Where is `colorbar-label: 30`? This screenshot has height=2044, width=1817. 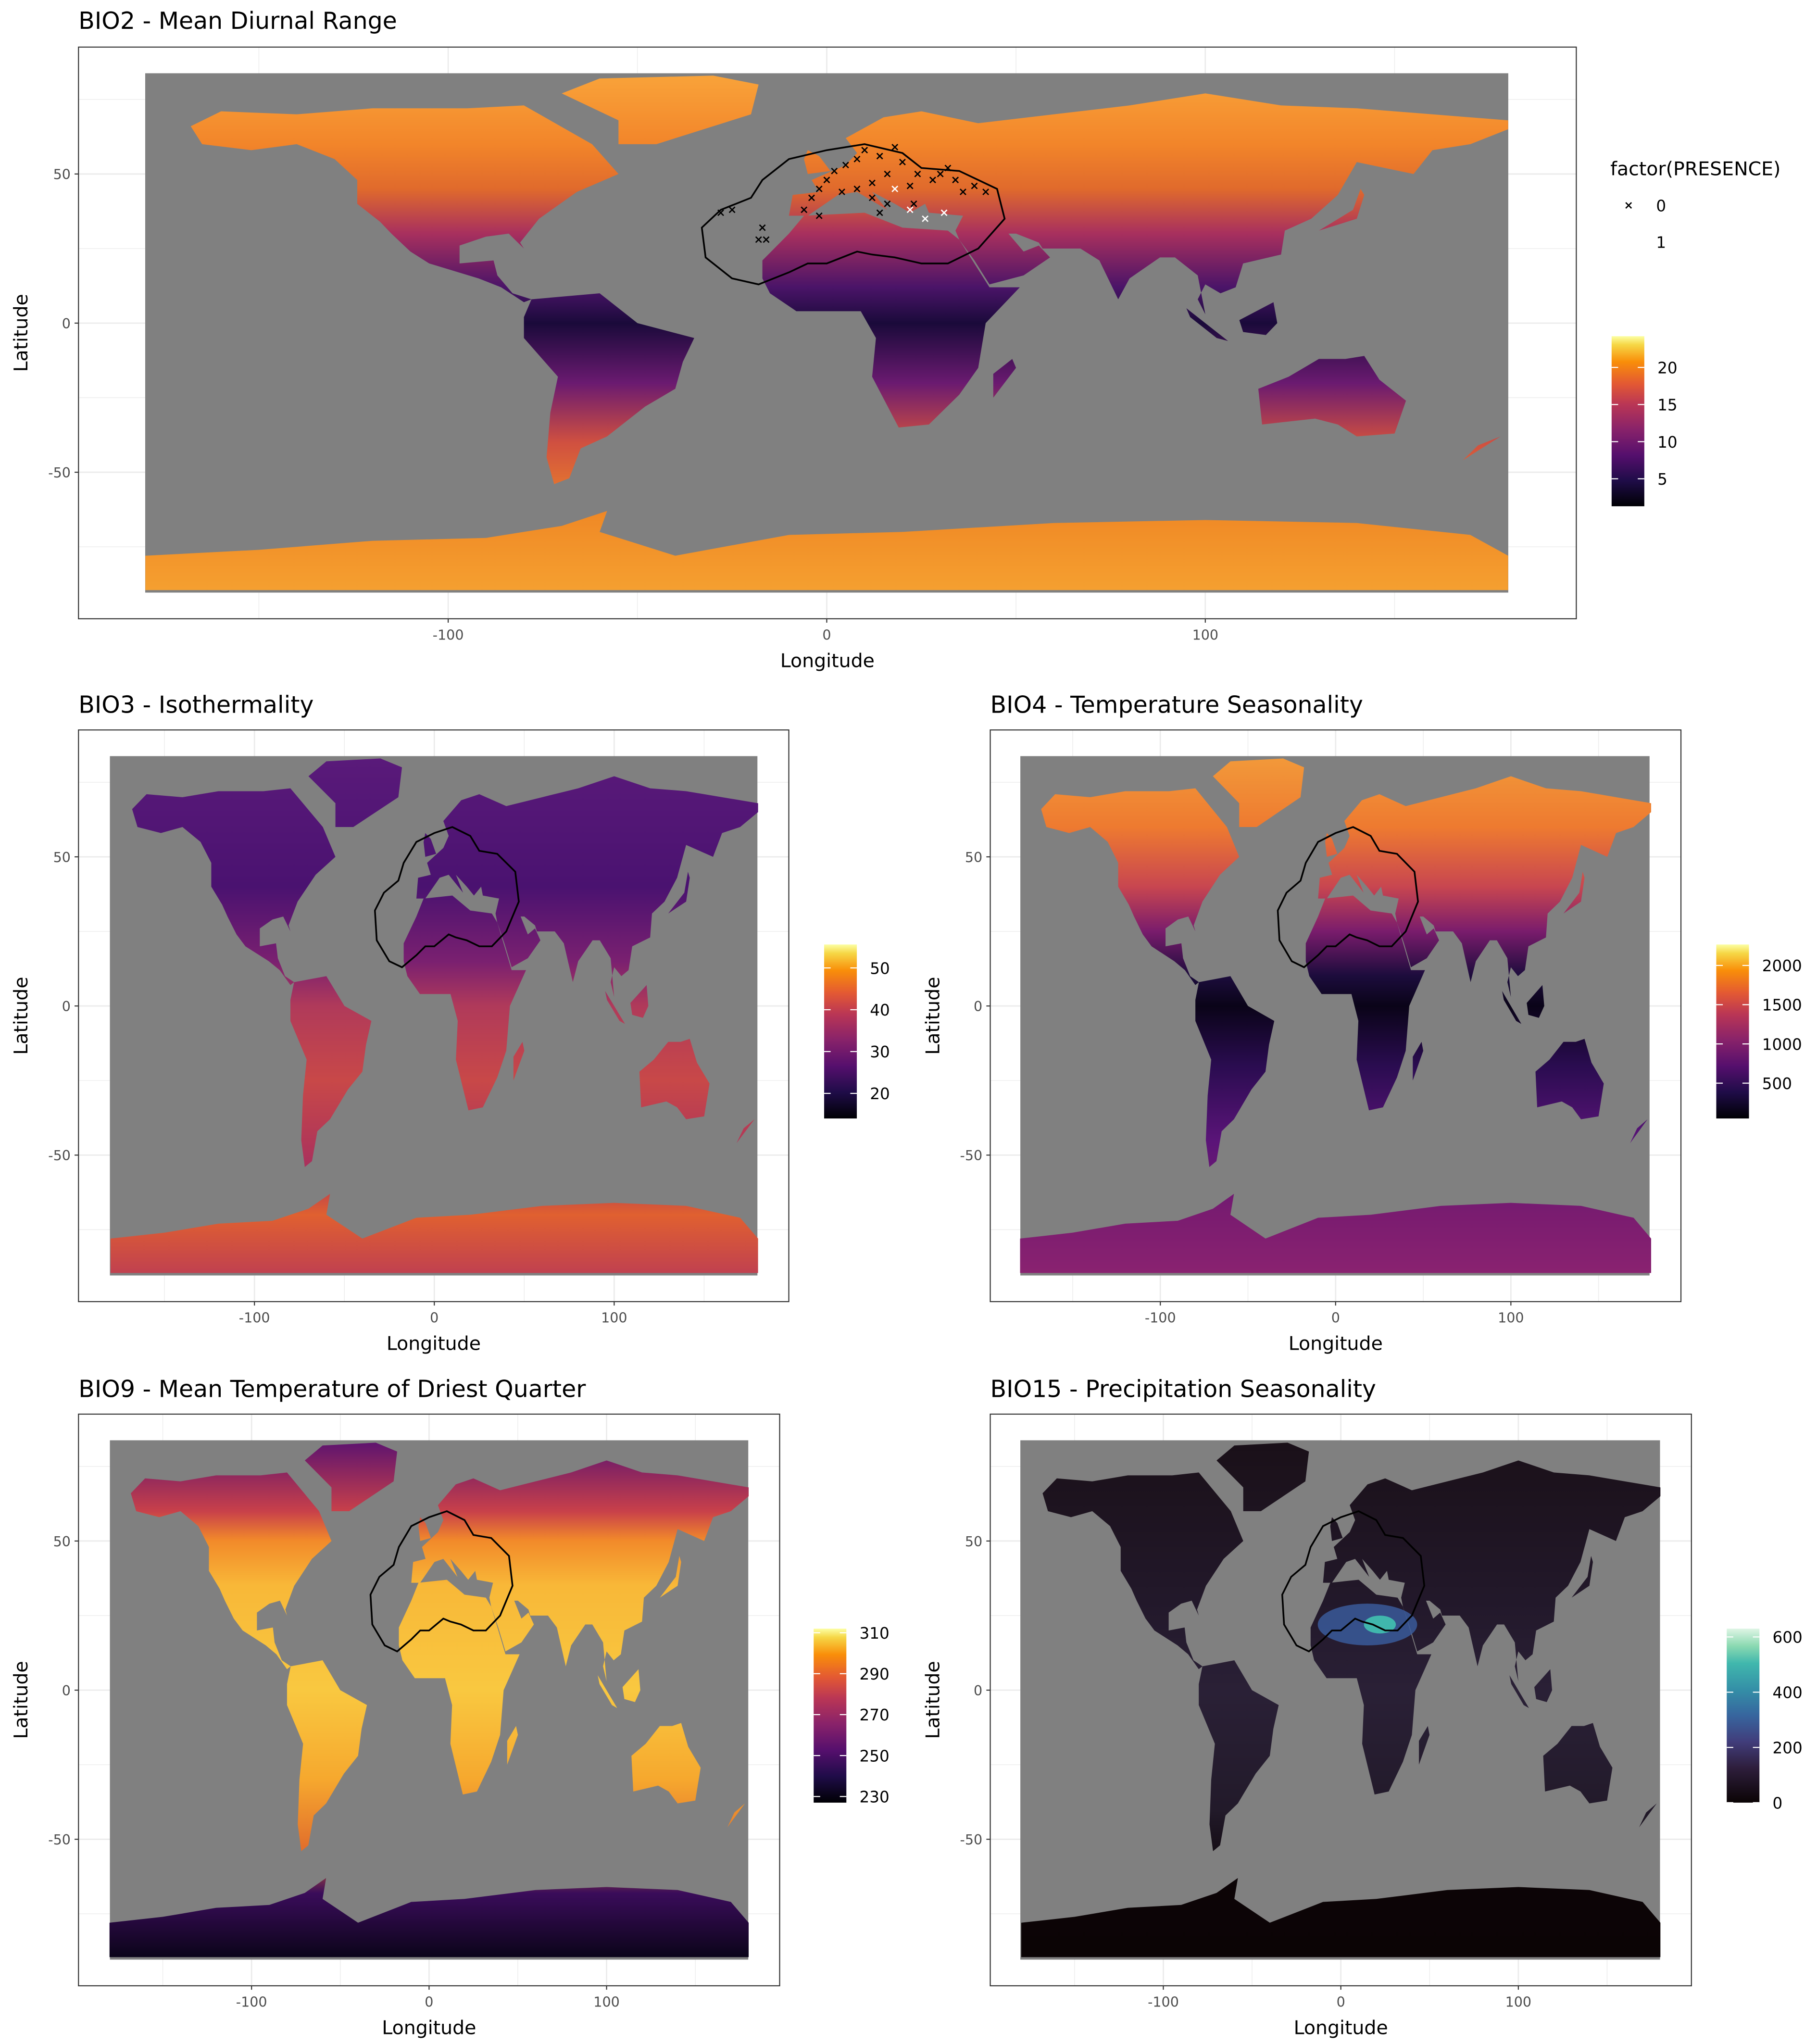 colorbar-label: 30 is located at coordinates (880, 1052).